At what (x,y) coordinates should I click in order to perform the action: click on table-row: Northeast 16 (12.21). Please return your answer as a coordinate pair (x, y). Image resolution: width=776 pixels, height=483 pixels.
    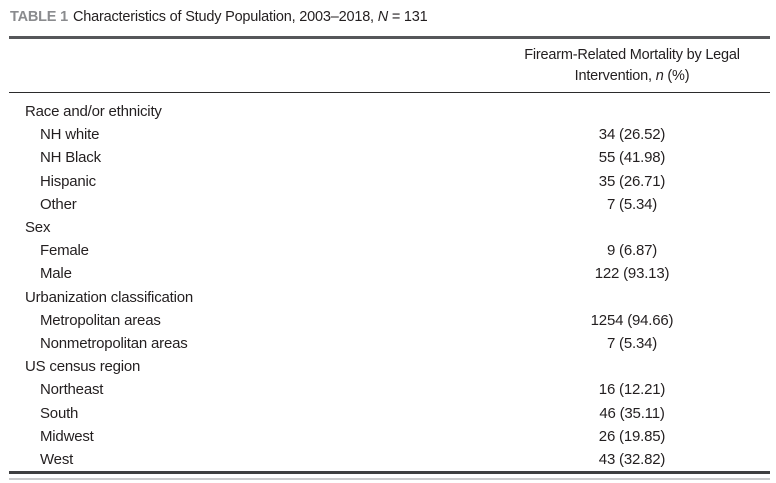
    Looking at the image, I should click on (389, 389).